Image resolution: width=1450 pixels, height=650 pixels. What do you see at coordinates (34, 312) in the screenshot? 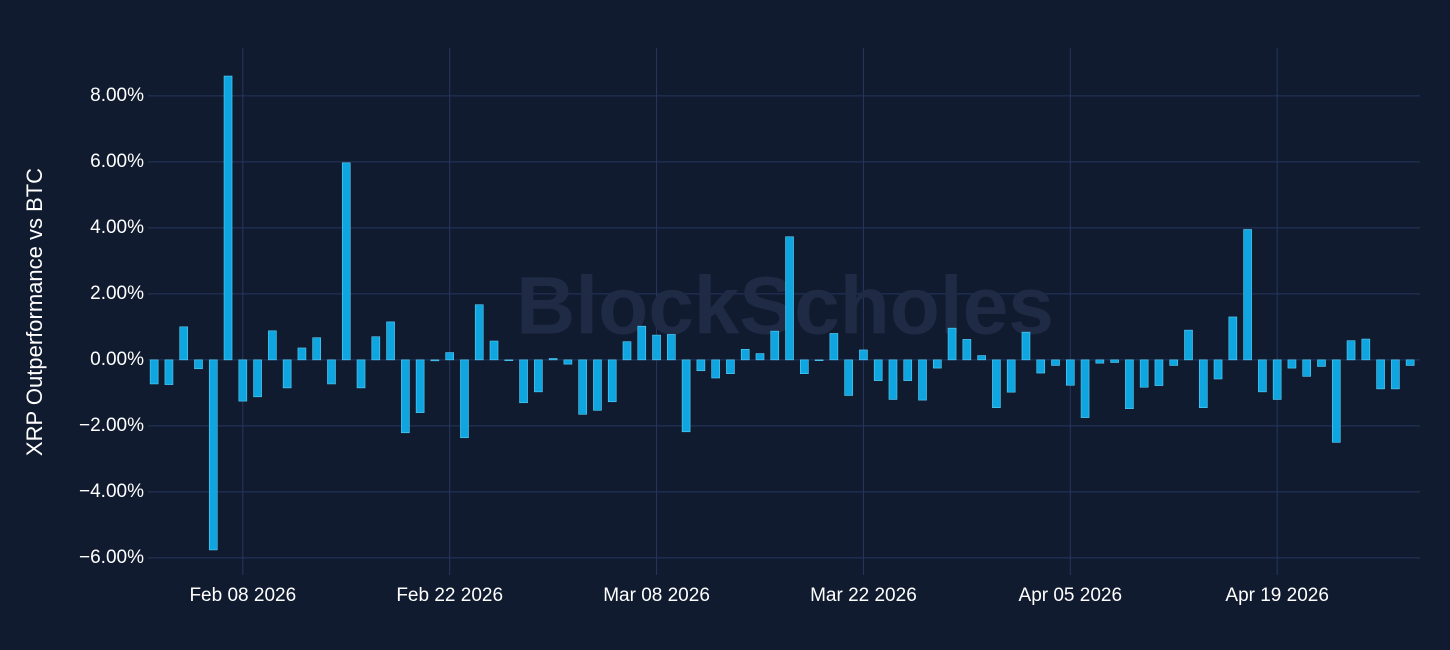
I see `y-axis-title: XRP Outperformance vs BTC` at bounding box center [34, 312].